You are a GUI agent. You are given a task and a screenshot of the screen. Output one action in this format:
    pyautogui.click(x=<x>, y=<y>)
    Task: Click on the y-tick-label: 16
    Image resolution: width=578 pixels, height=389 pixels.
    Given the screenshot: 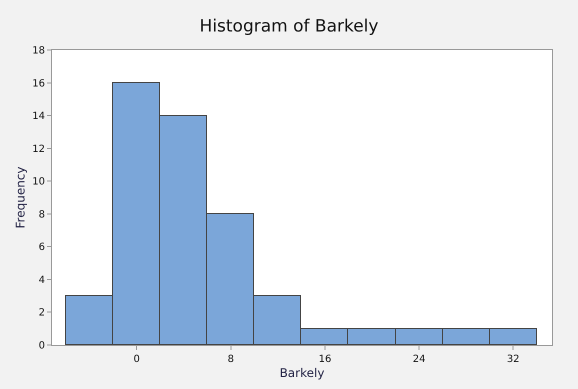 What is the action you would take?
    pyautogui.click(x=38, y=84)
    